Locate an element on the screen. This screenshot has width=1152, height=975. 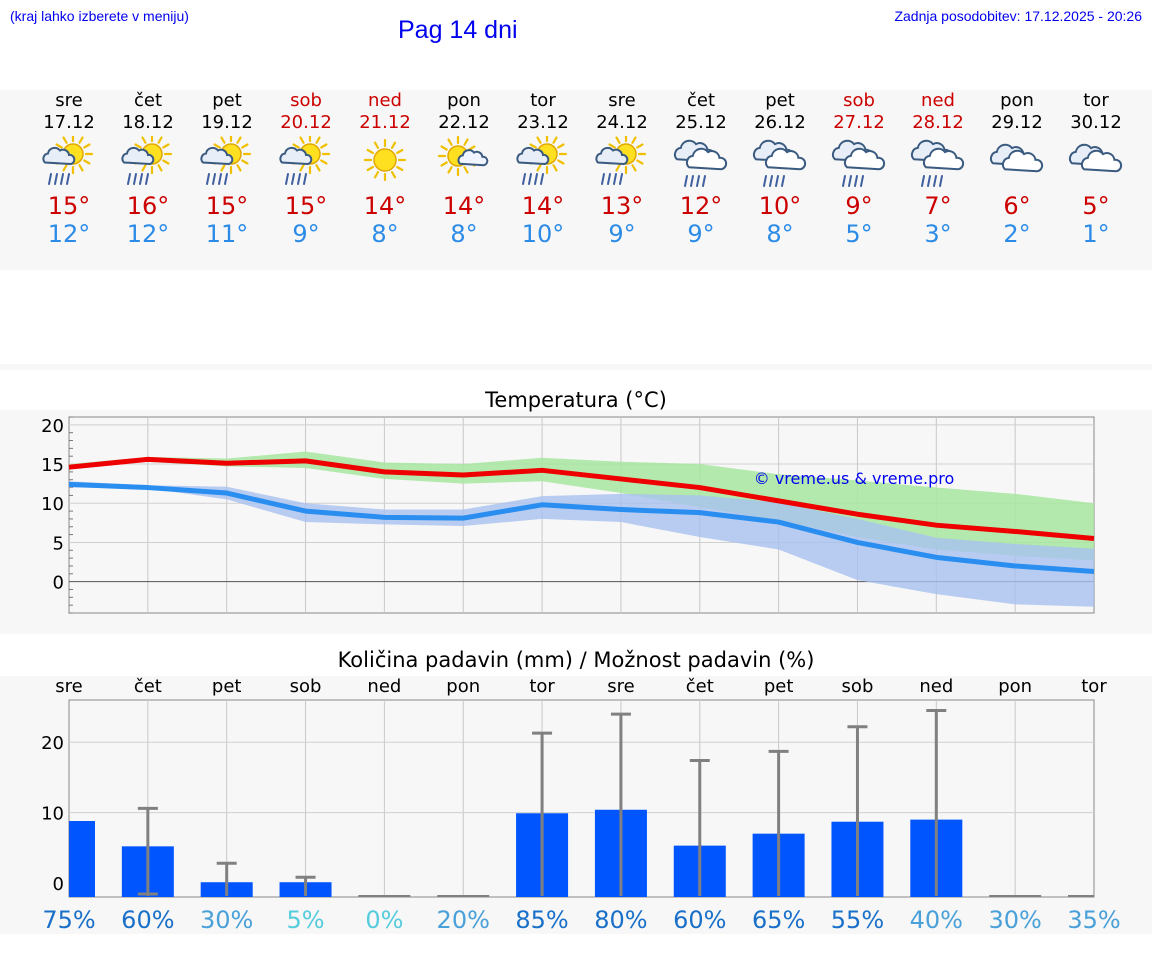
sun-icon is located at coordinates (385, 160).